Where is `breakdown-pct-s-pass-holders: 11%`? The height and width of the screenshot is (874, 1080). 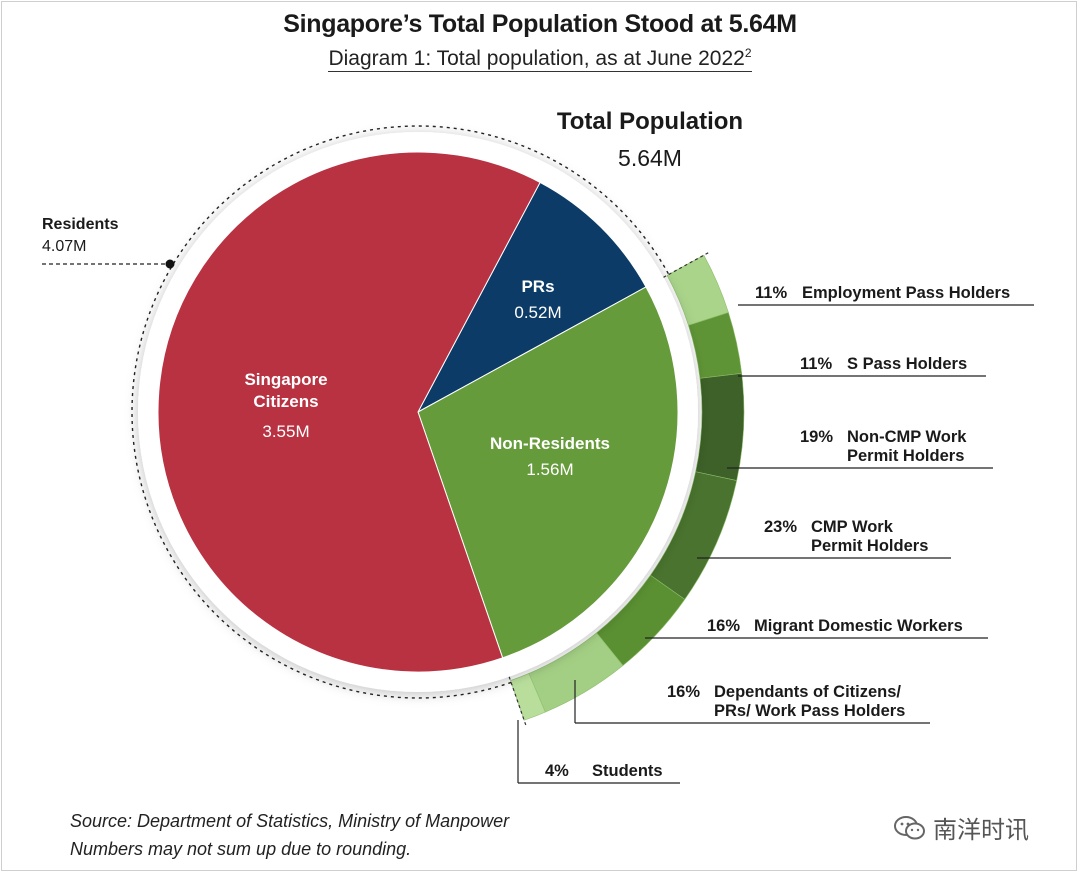
breakdown-pct-s-pass-holders: 11% is located at coordinates (816, 364).